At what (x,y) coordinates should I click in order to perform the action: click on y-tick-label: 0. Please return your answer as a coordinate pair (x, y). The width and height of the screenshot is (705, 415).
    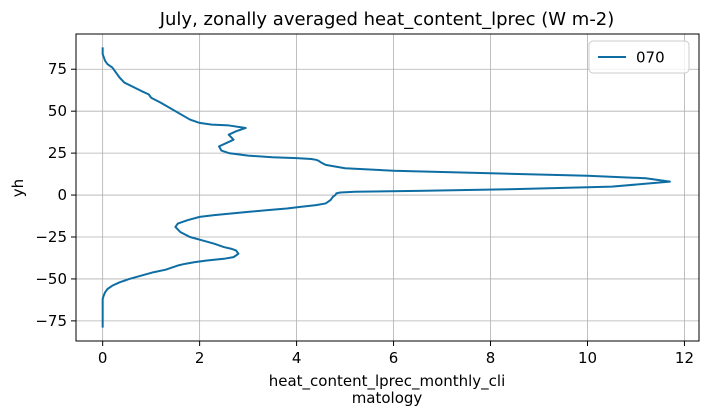
    Looking at the image, I should click on (62, 195).